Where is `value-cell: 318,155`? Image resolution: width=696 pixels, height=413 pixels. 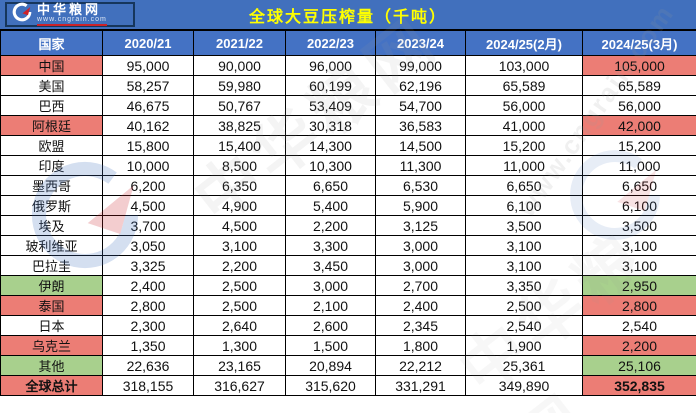
value-cell: 318,155 is located at coordinates (148, 385).